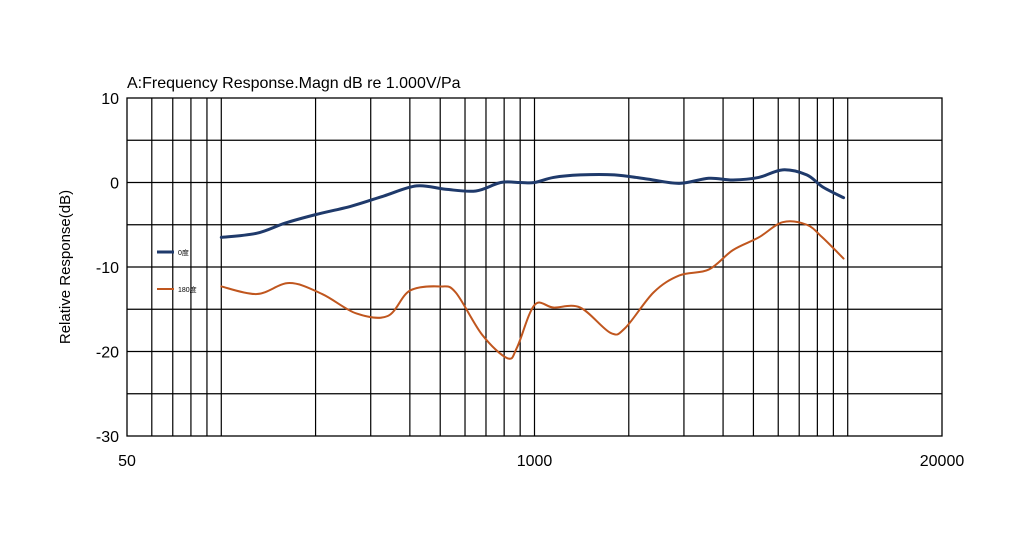 This screenshot has width=1024, height=554. I want to click on y-tick-label: -30, so click(107, 437).